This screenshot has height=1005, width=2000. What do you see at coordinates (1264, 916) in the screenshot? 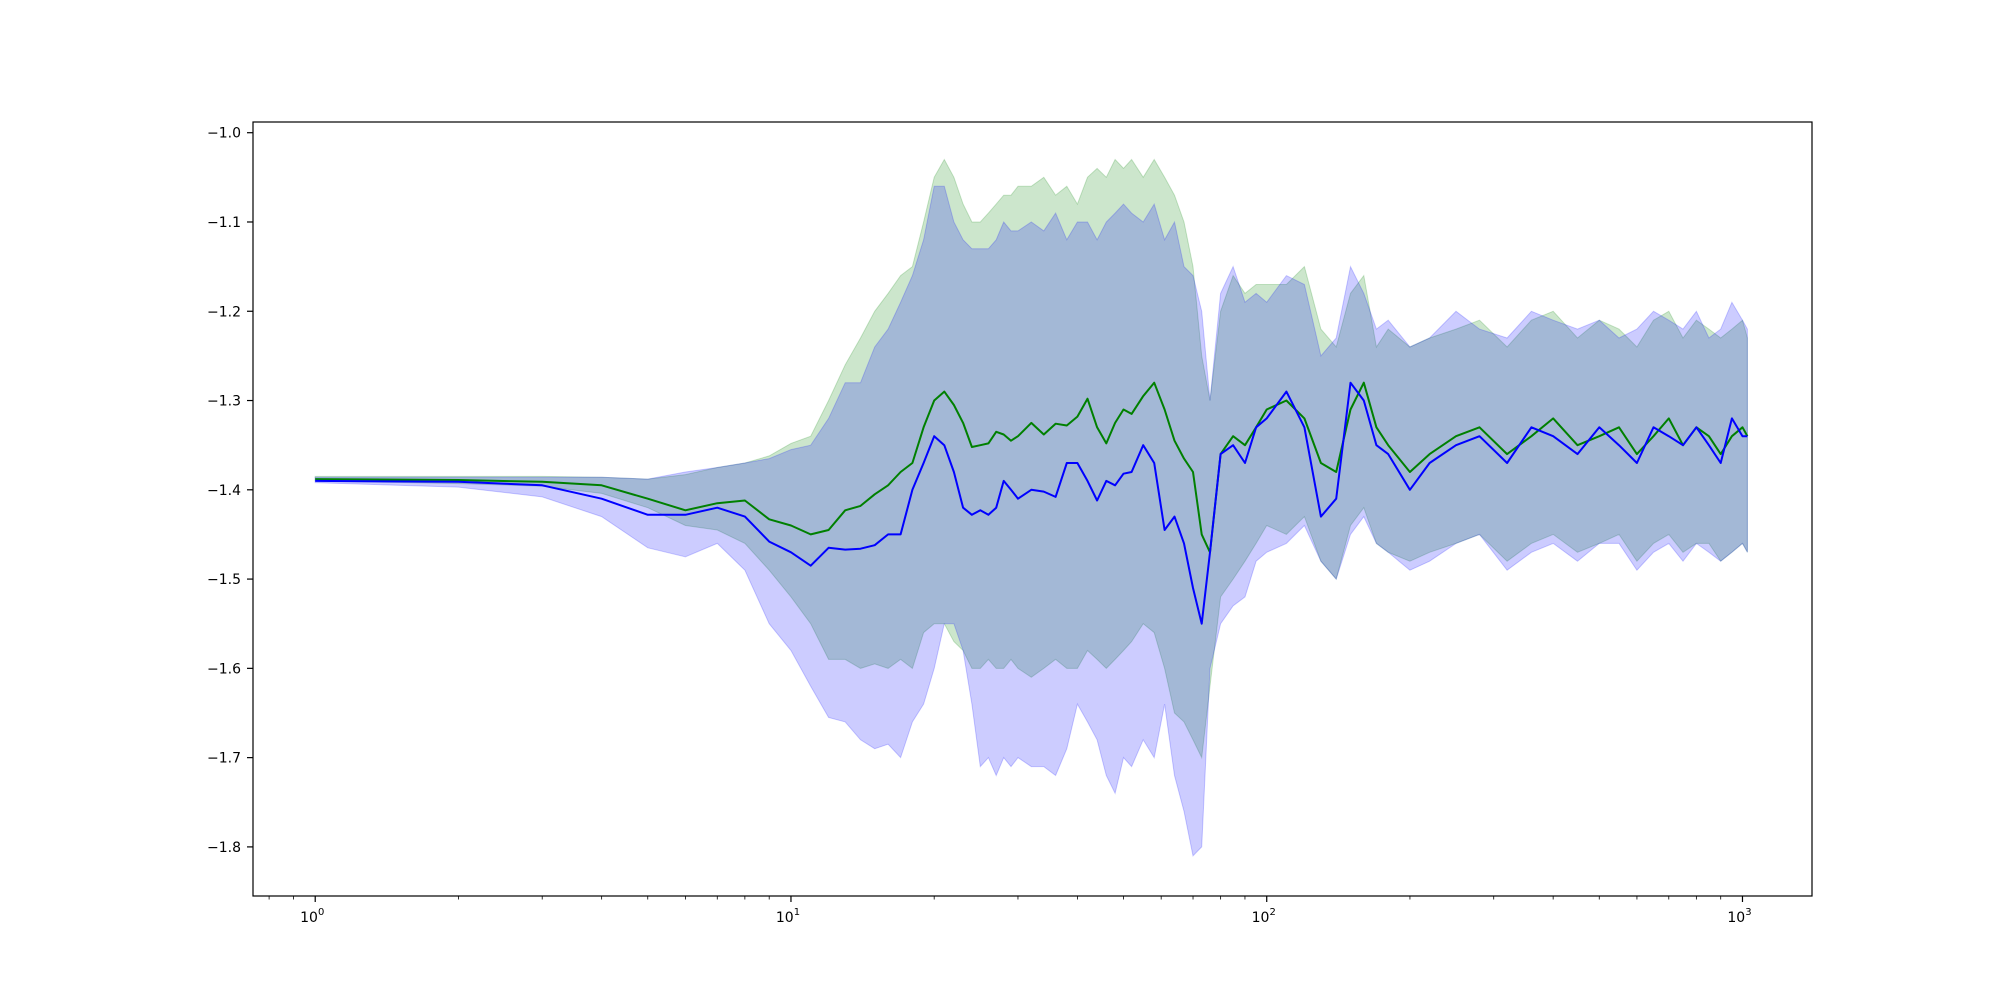
I see `x-tick-label-2: 10²` at bounding box center [1264, 916].